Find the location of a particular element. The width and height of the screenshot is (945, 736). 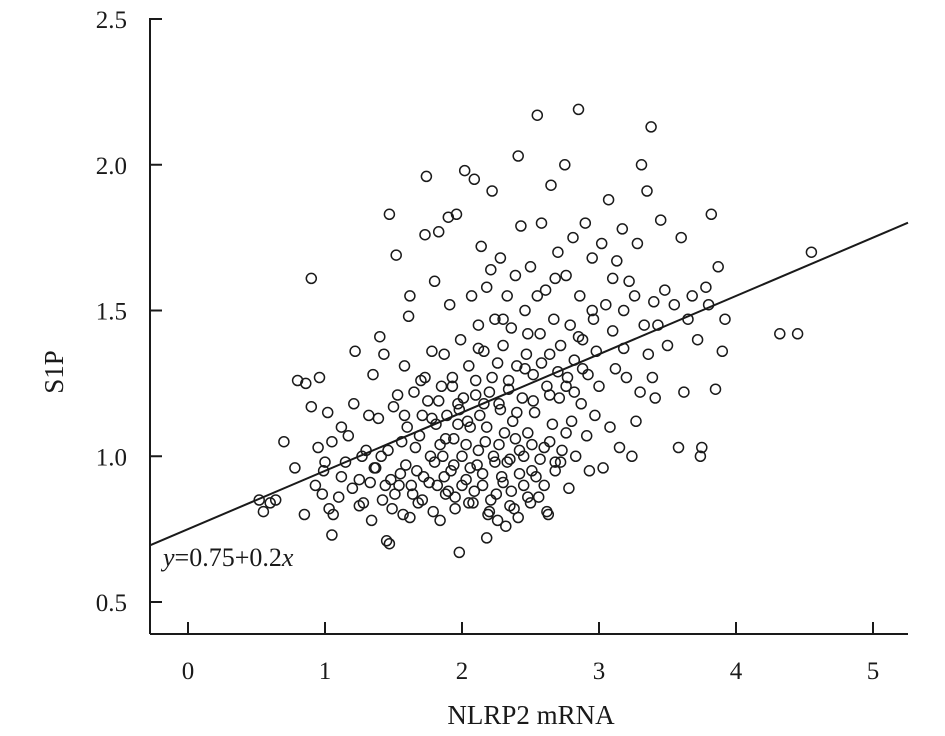

x-tick-label: 4 is located at coordinates (736, 671).